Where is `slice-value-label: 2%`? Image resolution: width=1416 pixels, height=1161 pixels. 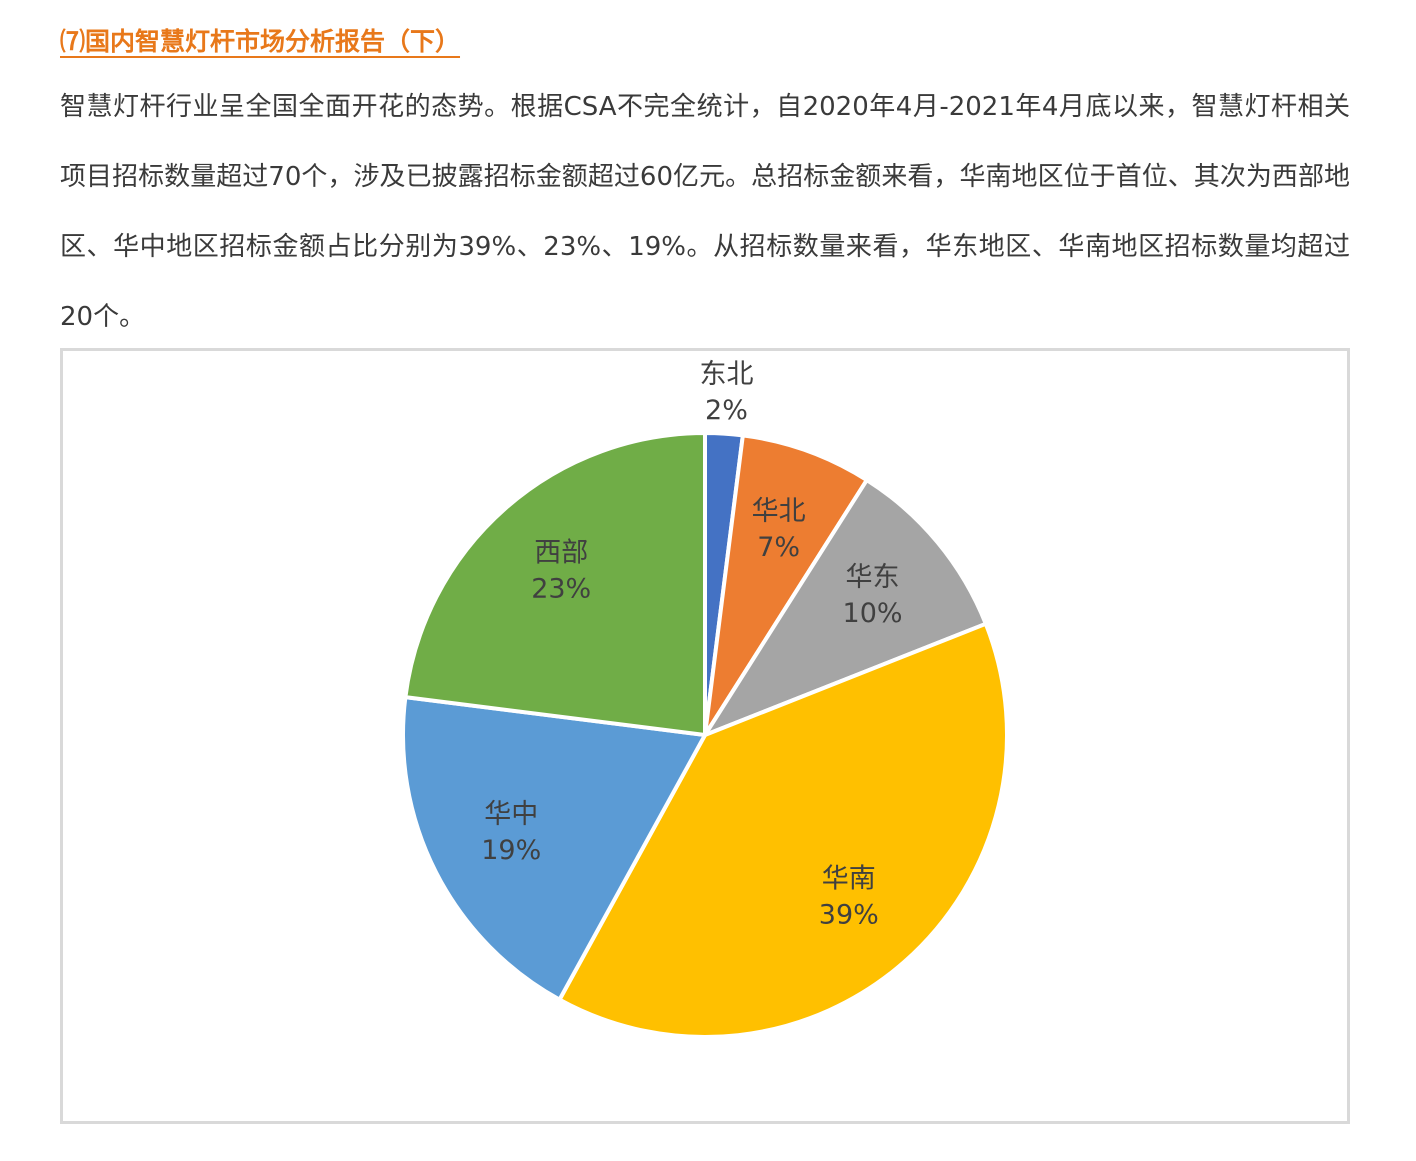
slice-value-label: 2% is located at coordinates (726, 410).